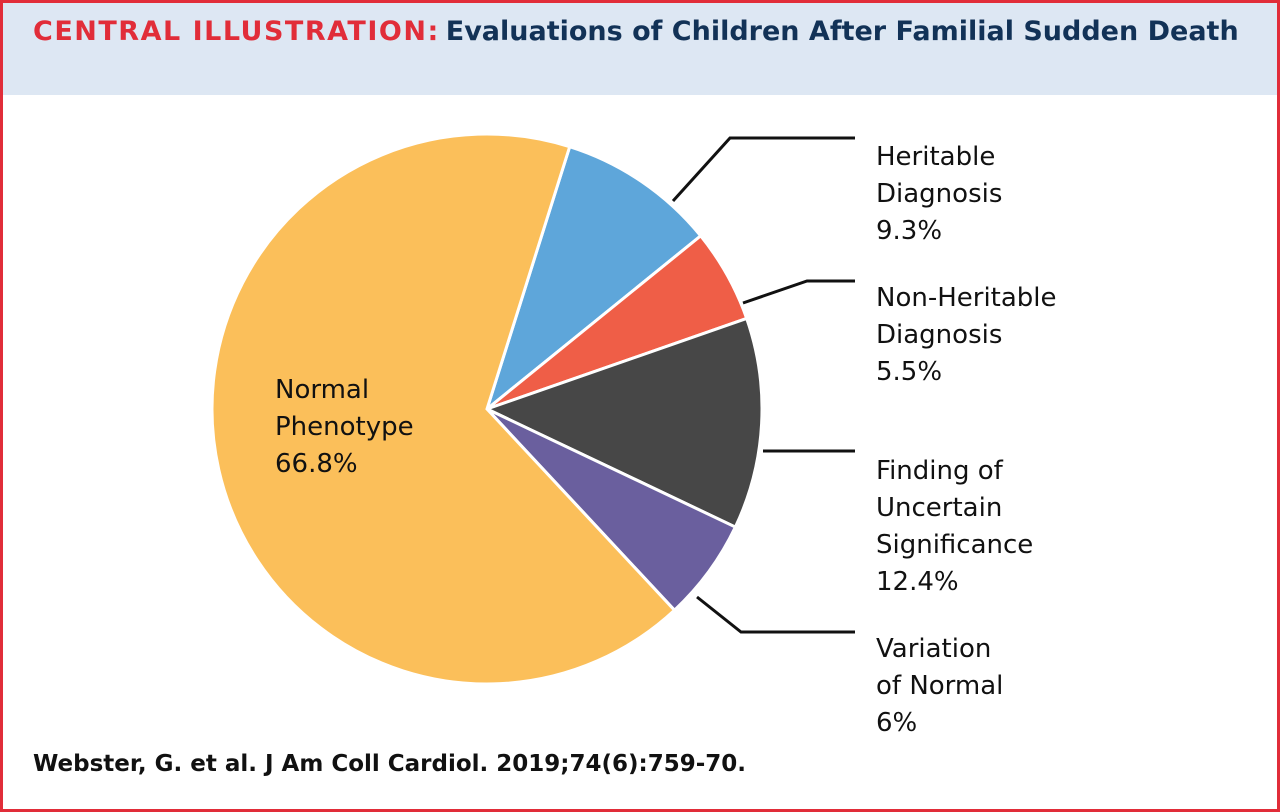  I want to click on leader-line-variation-of-normal, so click(775, 614).